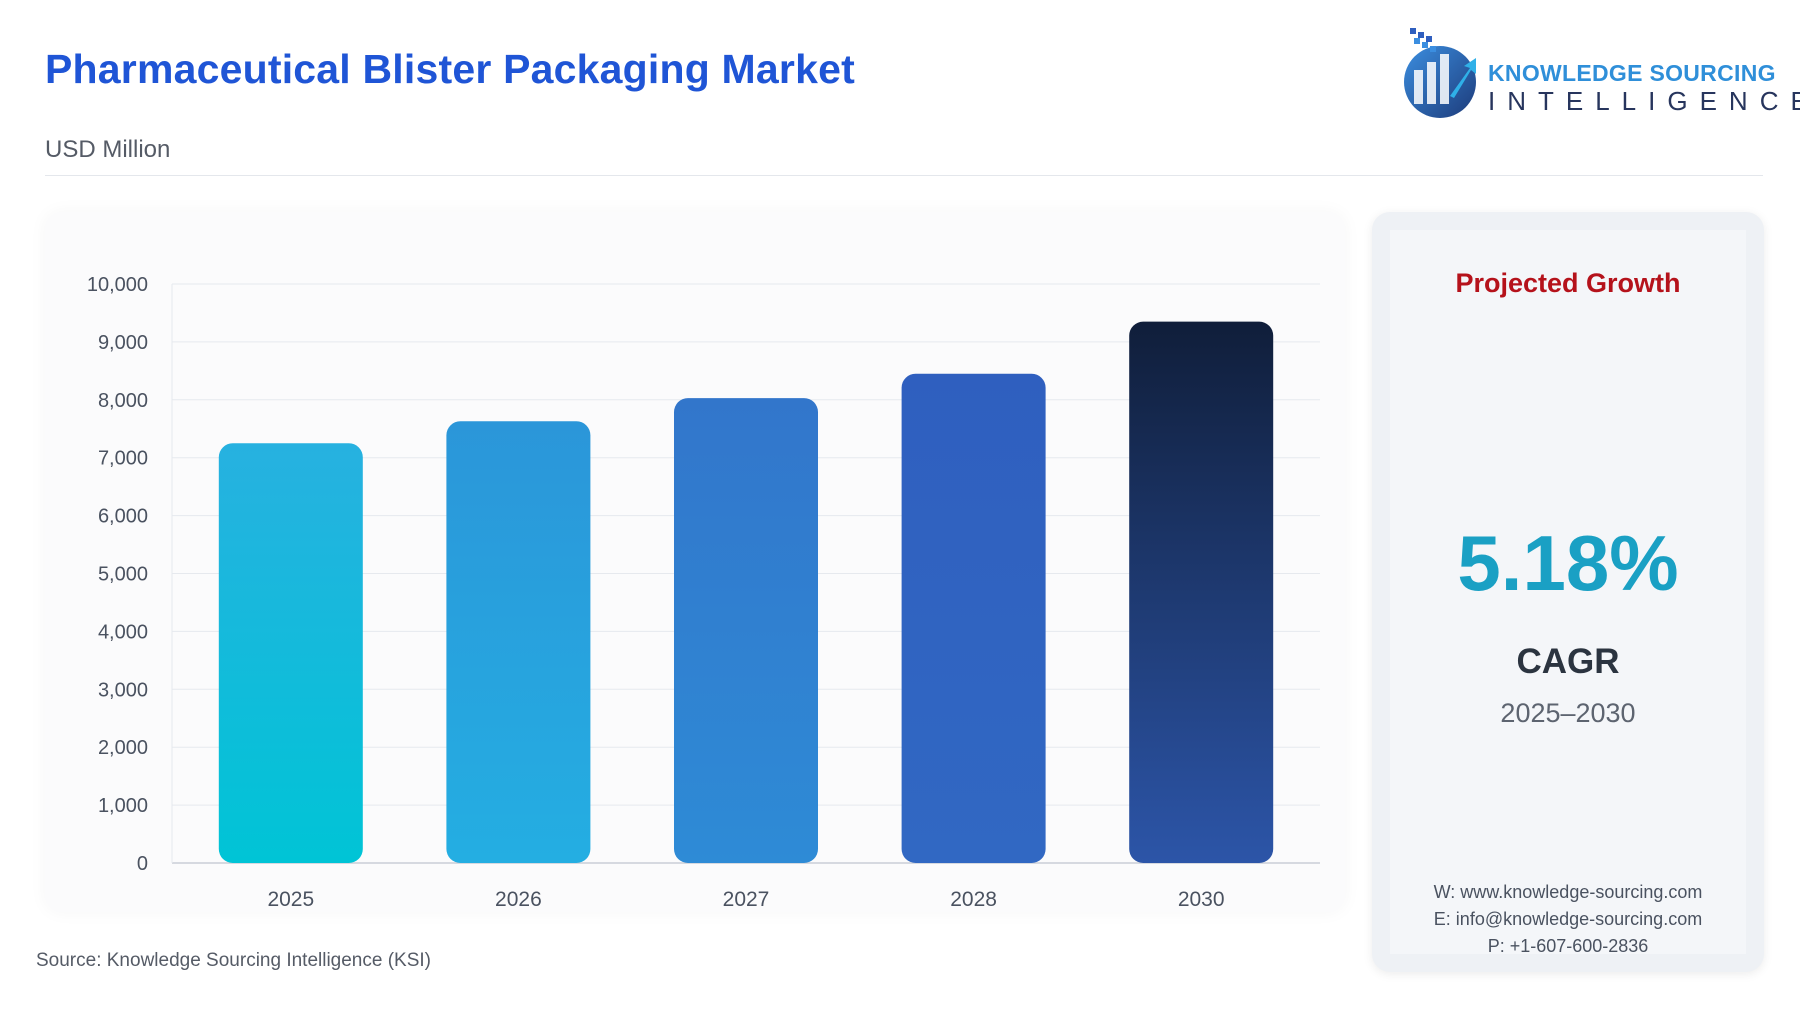 This screenshot has height=1012, width=1800. What do you see at coordinates (1568, 563) in the screenshot?
I see `cagr-value: 5.18%` at bounding box center [1568, 563].